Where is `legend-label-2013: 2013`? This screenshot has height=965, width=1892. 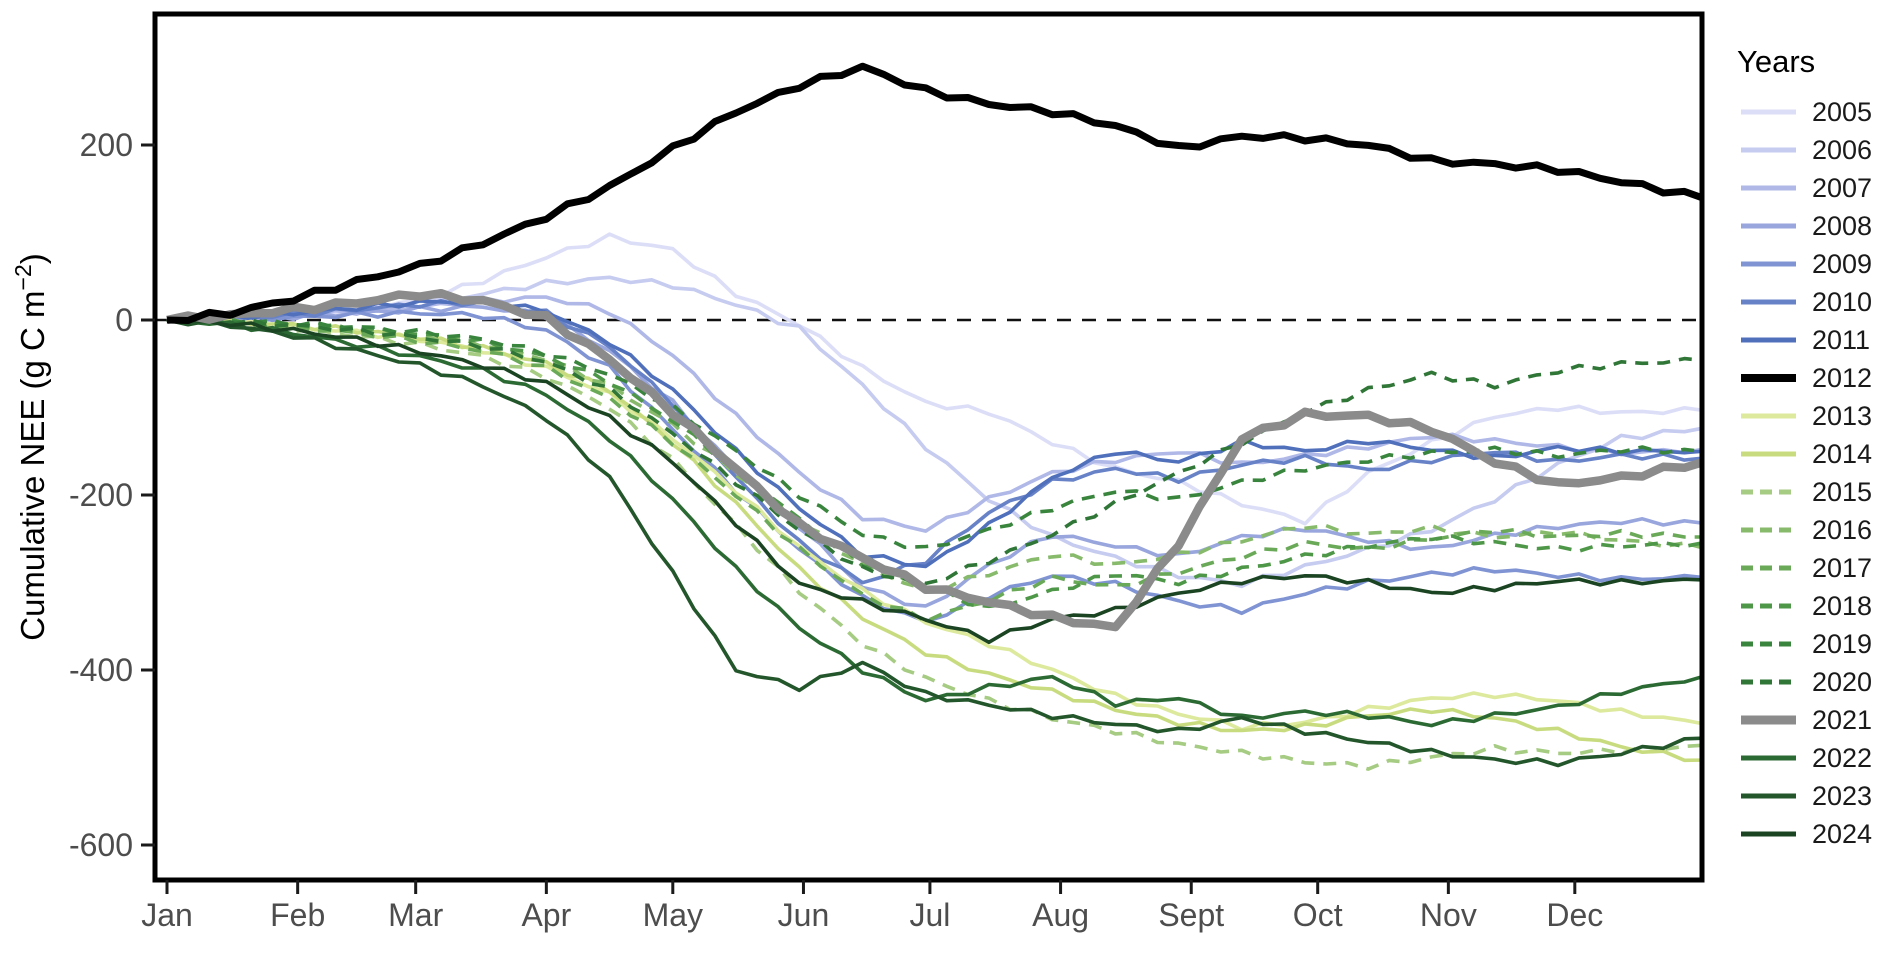
legend-label-2013: 2013 is located at coordinates (1842, 416).